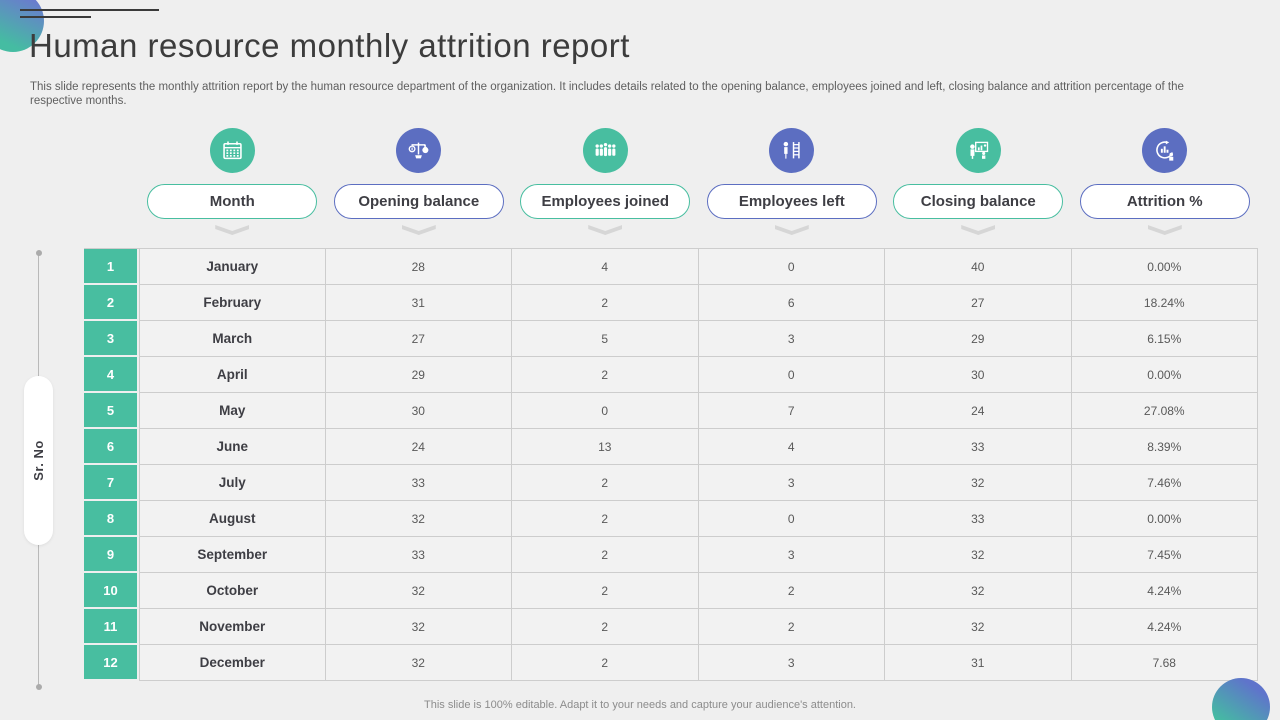  Describe the element at coordinates (419, 150) in the screenshot. I see `balance-scale-icon` at that location.